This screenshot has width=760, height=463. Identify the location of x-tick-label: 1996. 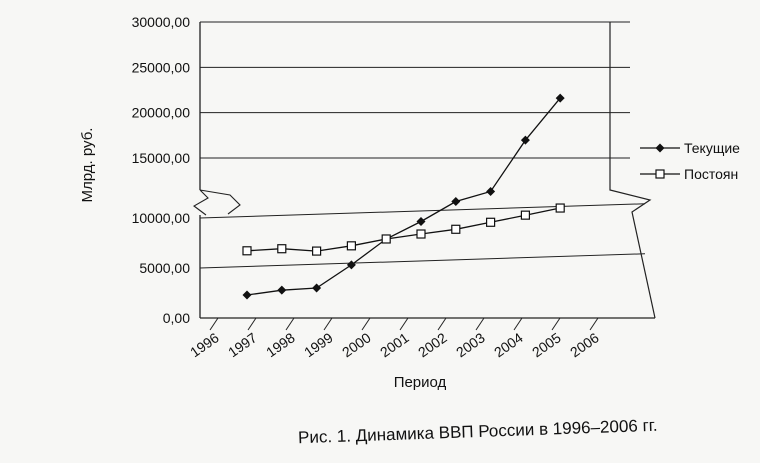
(204, 344).